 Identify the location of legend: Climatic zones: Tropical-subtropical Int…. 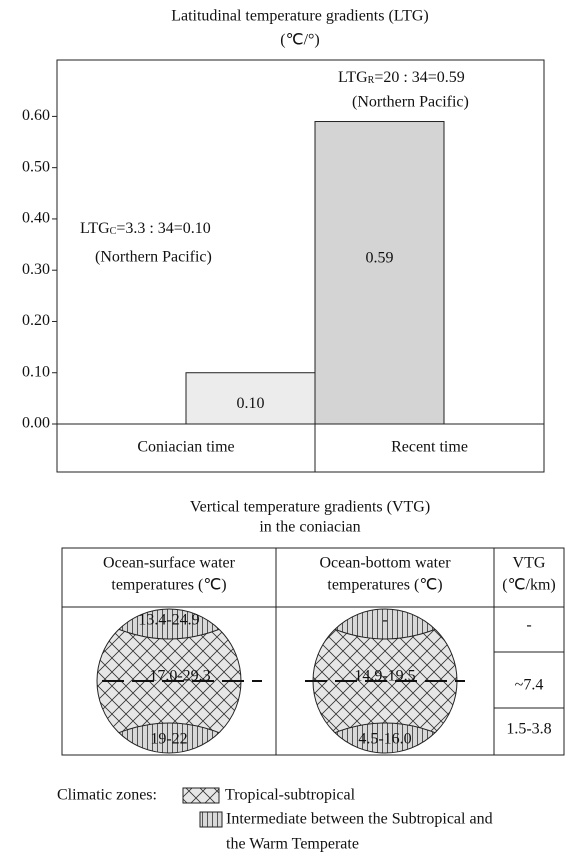
(275, 820).